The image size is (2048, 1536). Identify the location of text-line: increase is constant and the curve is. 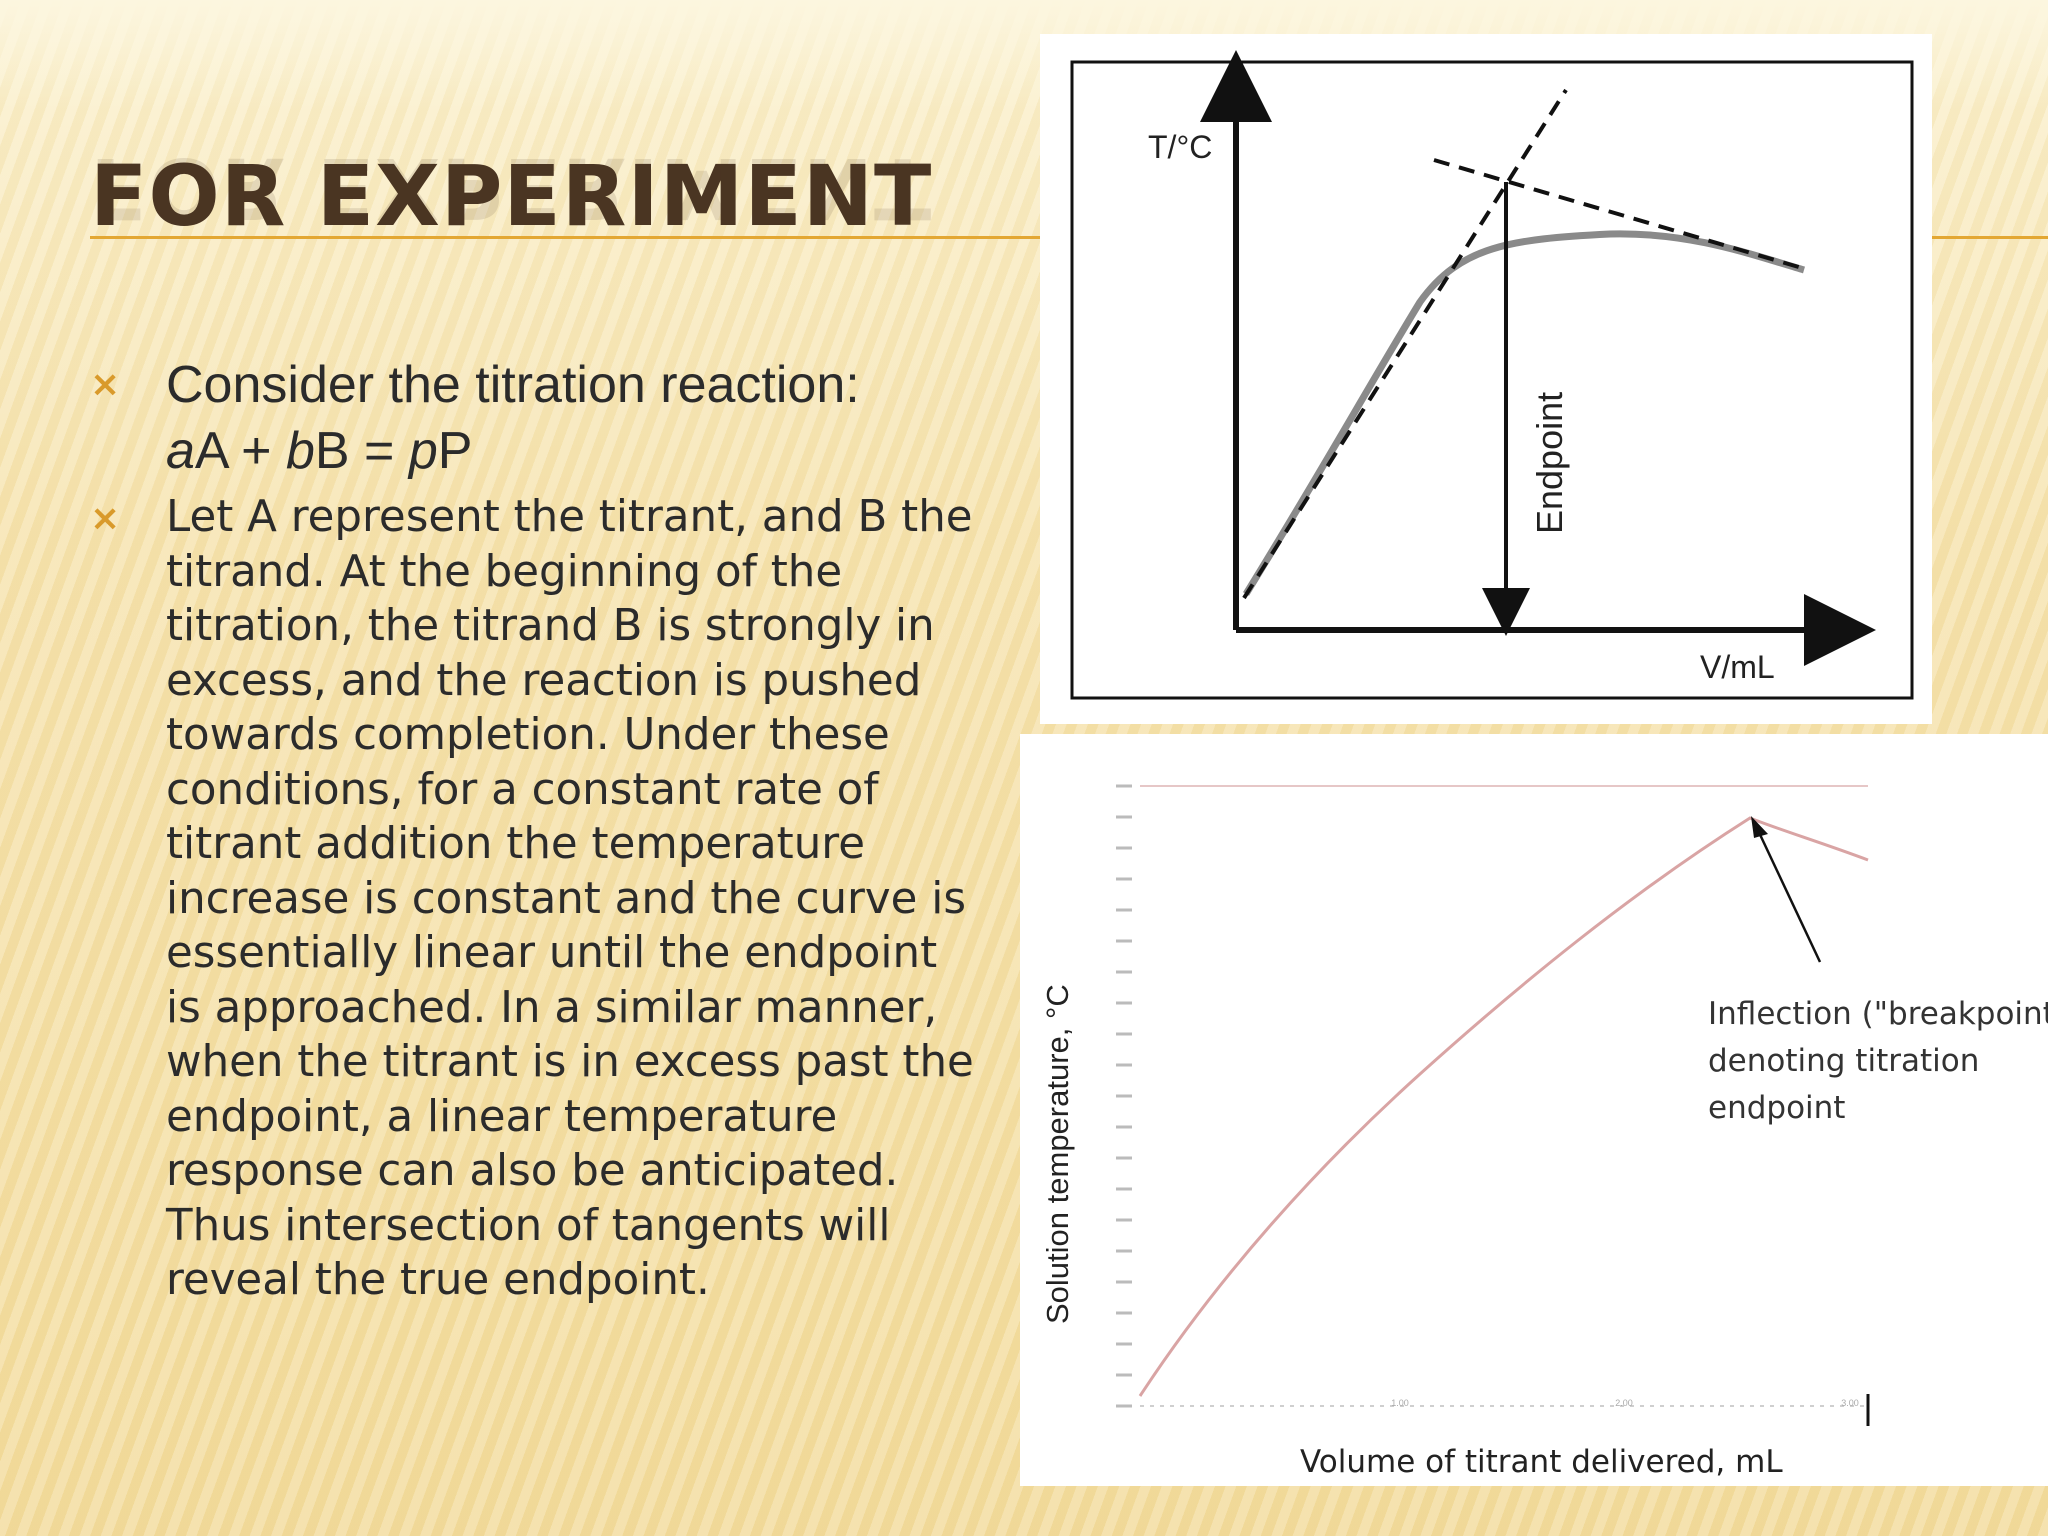
(566, 898).